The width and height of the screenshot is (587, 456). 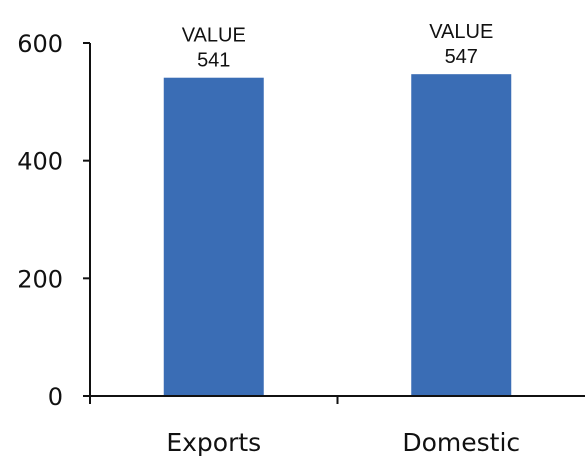 I want to click on y-tick-label: 400, so click(x=40, y=162).